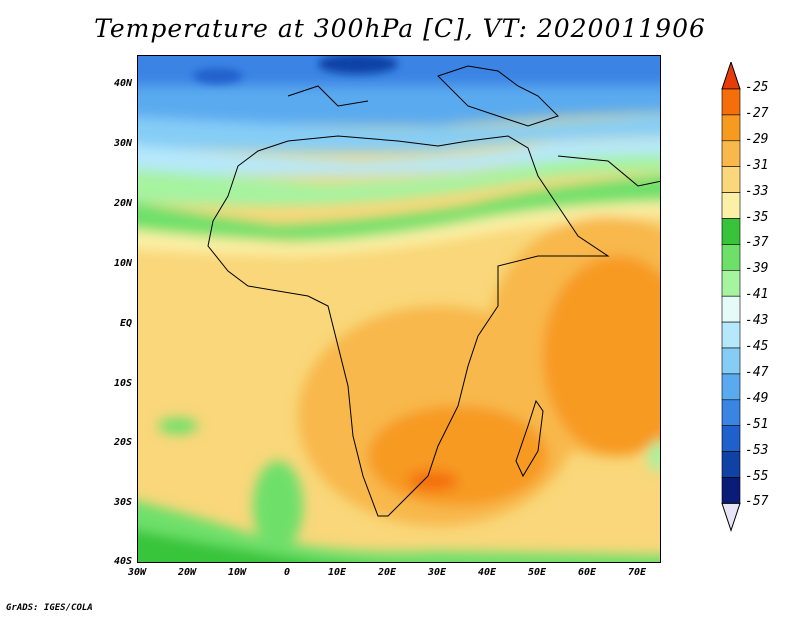  I want to click on lon-label: 30W, so click(137, 572).